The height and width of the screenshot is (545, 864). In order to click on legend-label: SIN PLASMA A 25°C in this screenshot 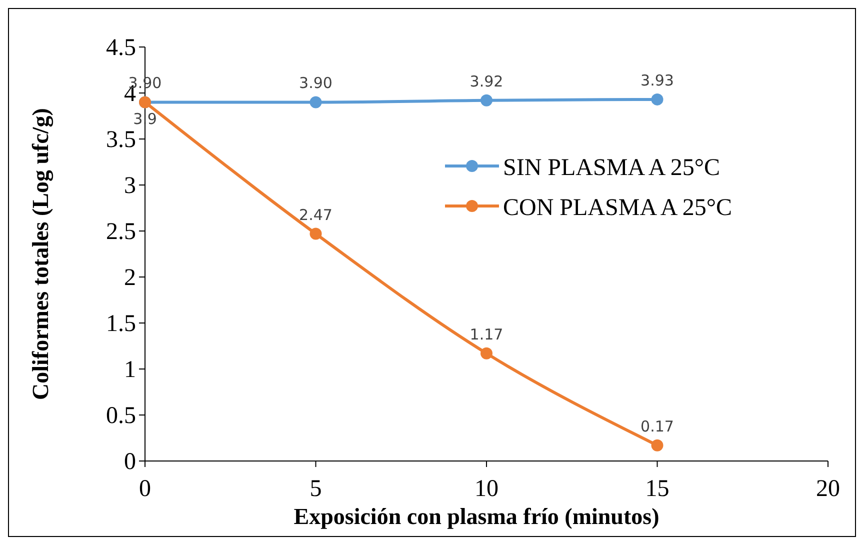, I will do `click(611, 168)`.